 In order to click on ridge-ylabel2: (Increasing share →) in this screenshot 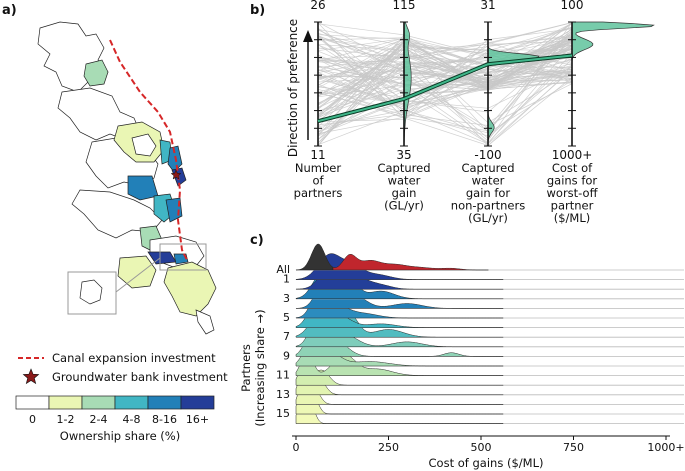, I will do `click(260, 367)`.